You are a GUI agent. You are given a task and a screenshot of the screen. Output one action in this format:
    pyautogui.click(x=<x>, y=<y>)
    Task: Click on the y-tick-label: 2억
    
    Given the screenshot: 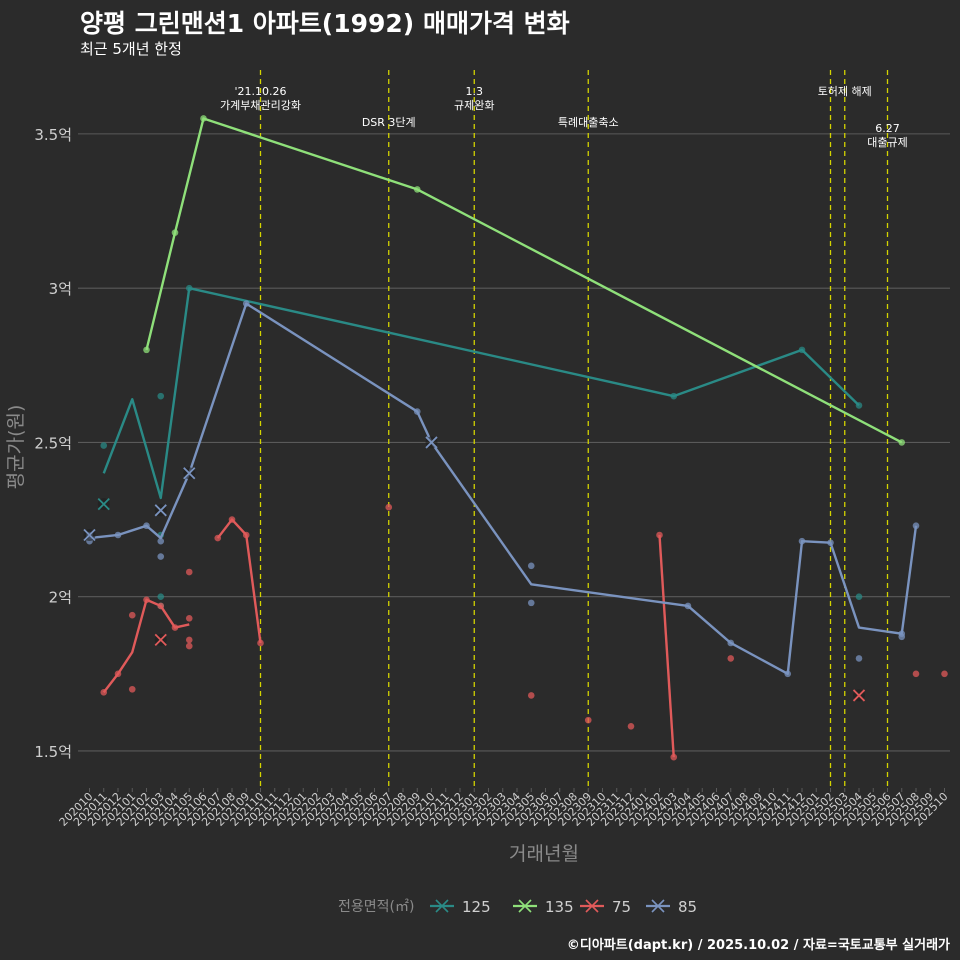 What is the action you would take?
    pyautogui.click(x=60, y=598)
    